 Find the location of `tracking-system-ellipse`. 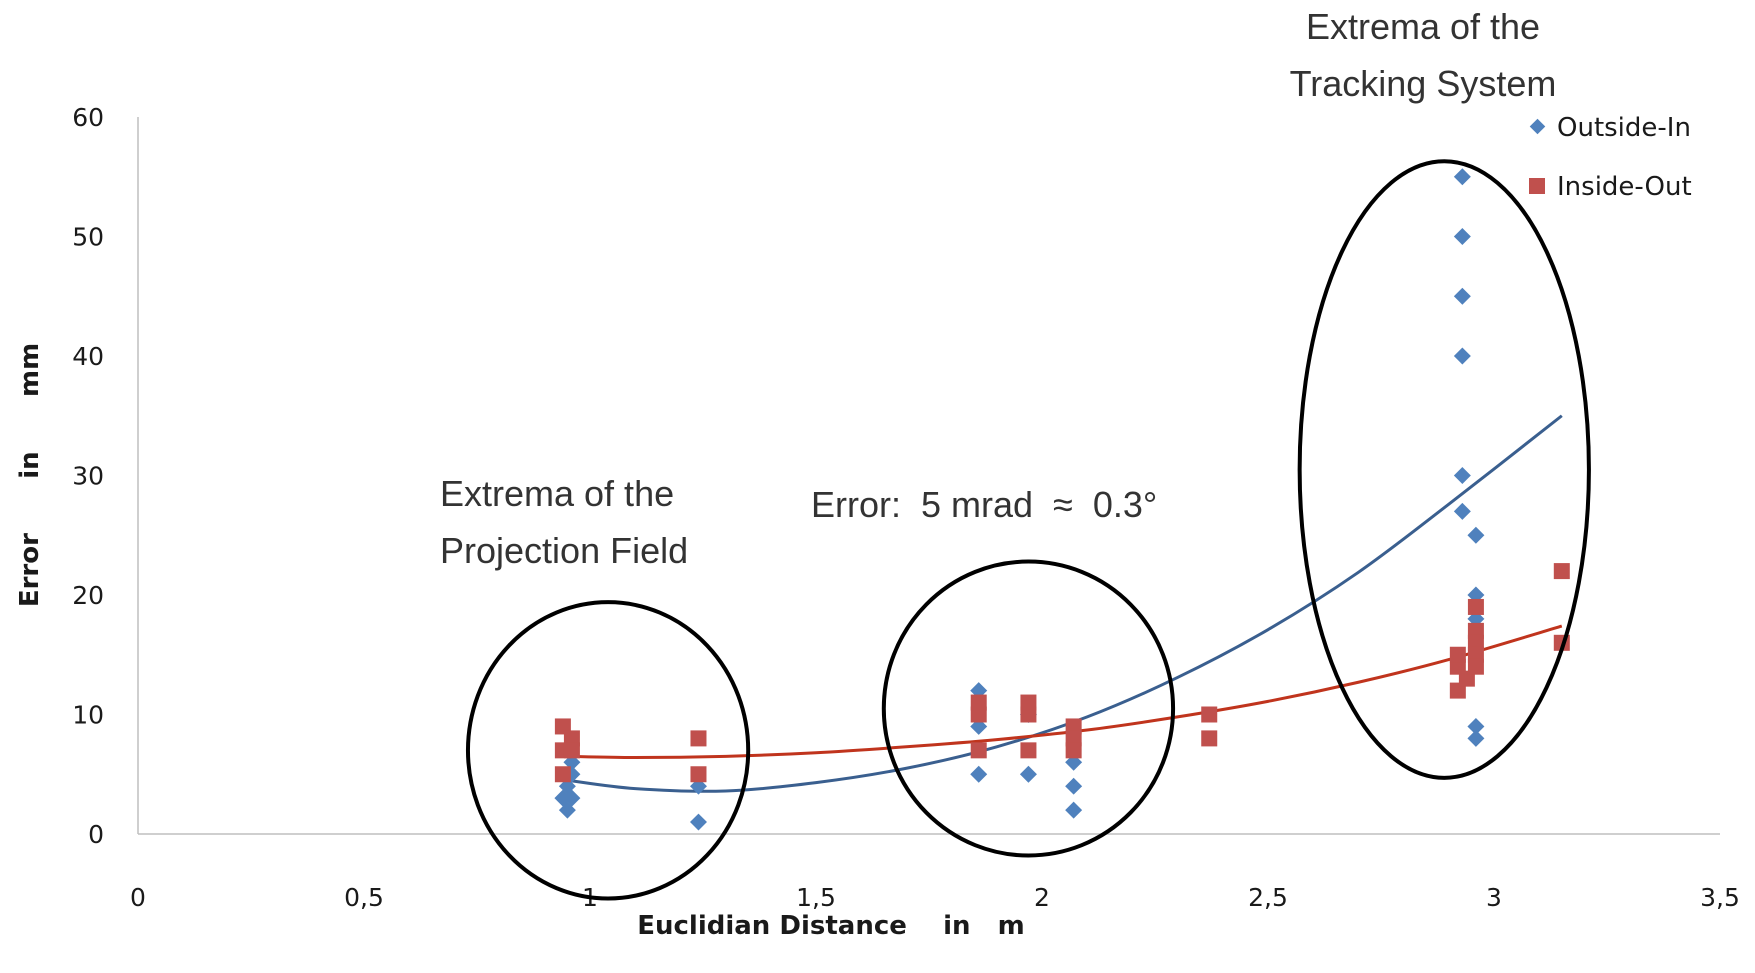

tracking-system-ellipse is located at coordinates (1444, 469).